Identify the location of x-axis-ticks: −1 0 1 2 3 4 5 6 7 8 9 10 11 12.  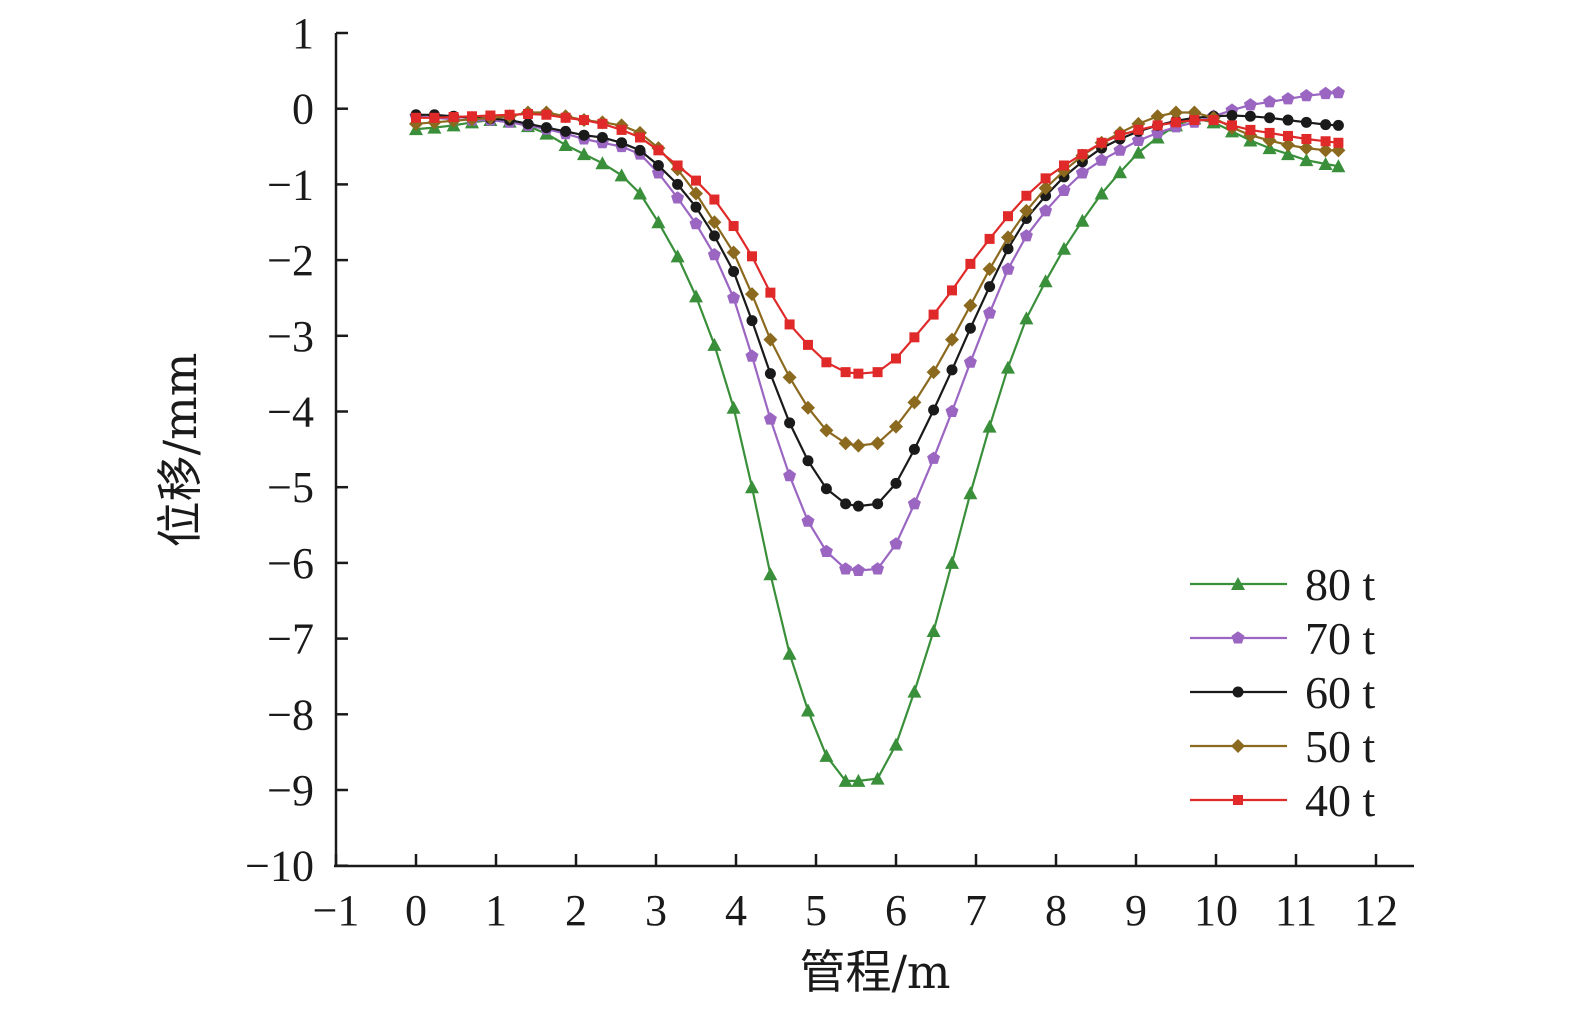
(855, 894).